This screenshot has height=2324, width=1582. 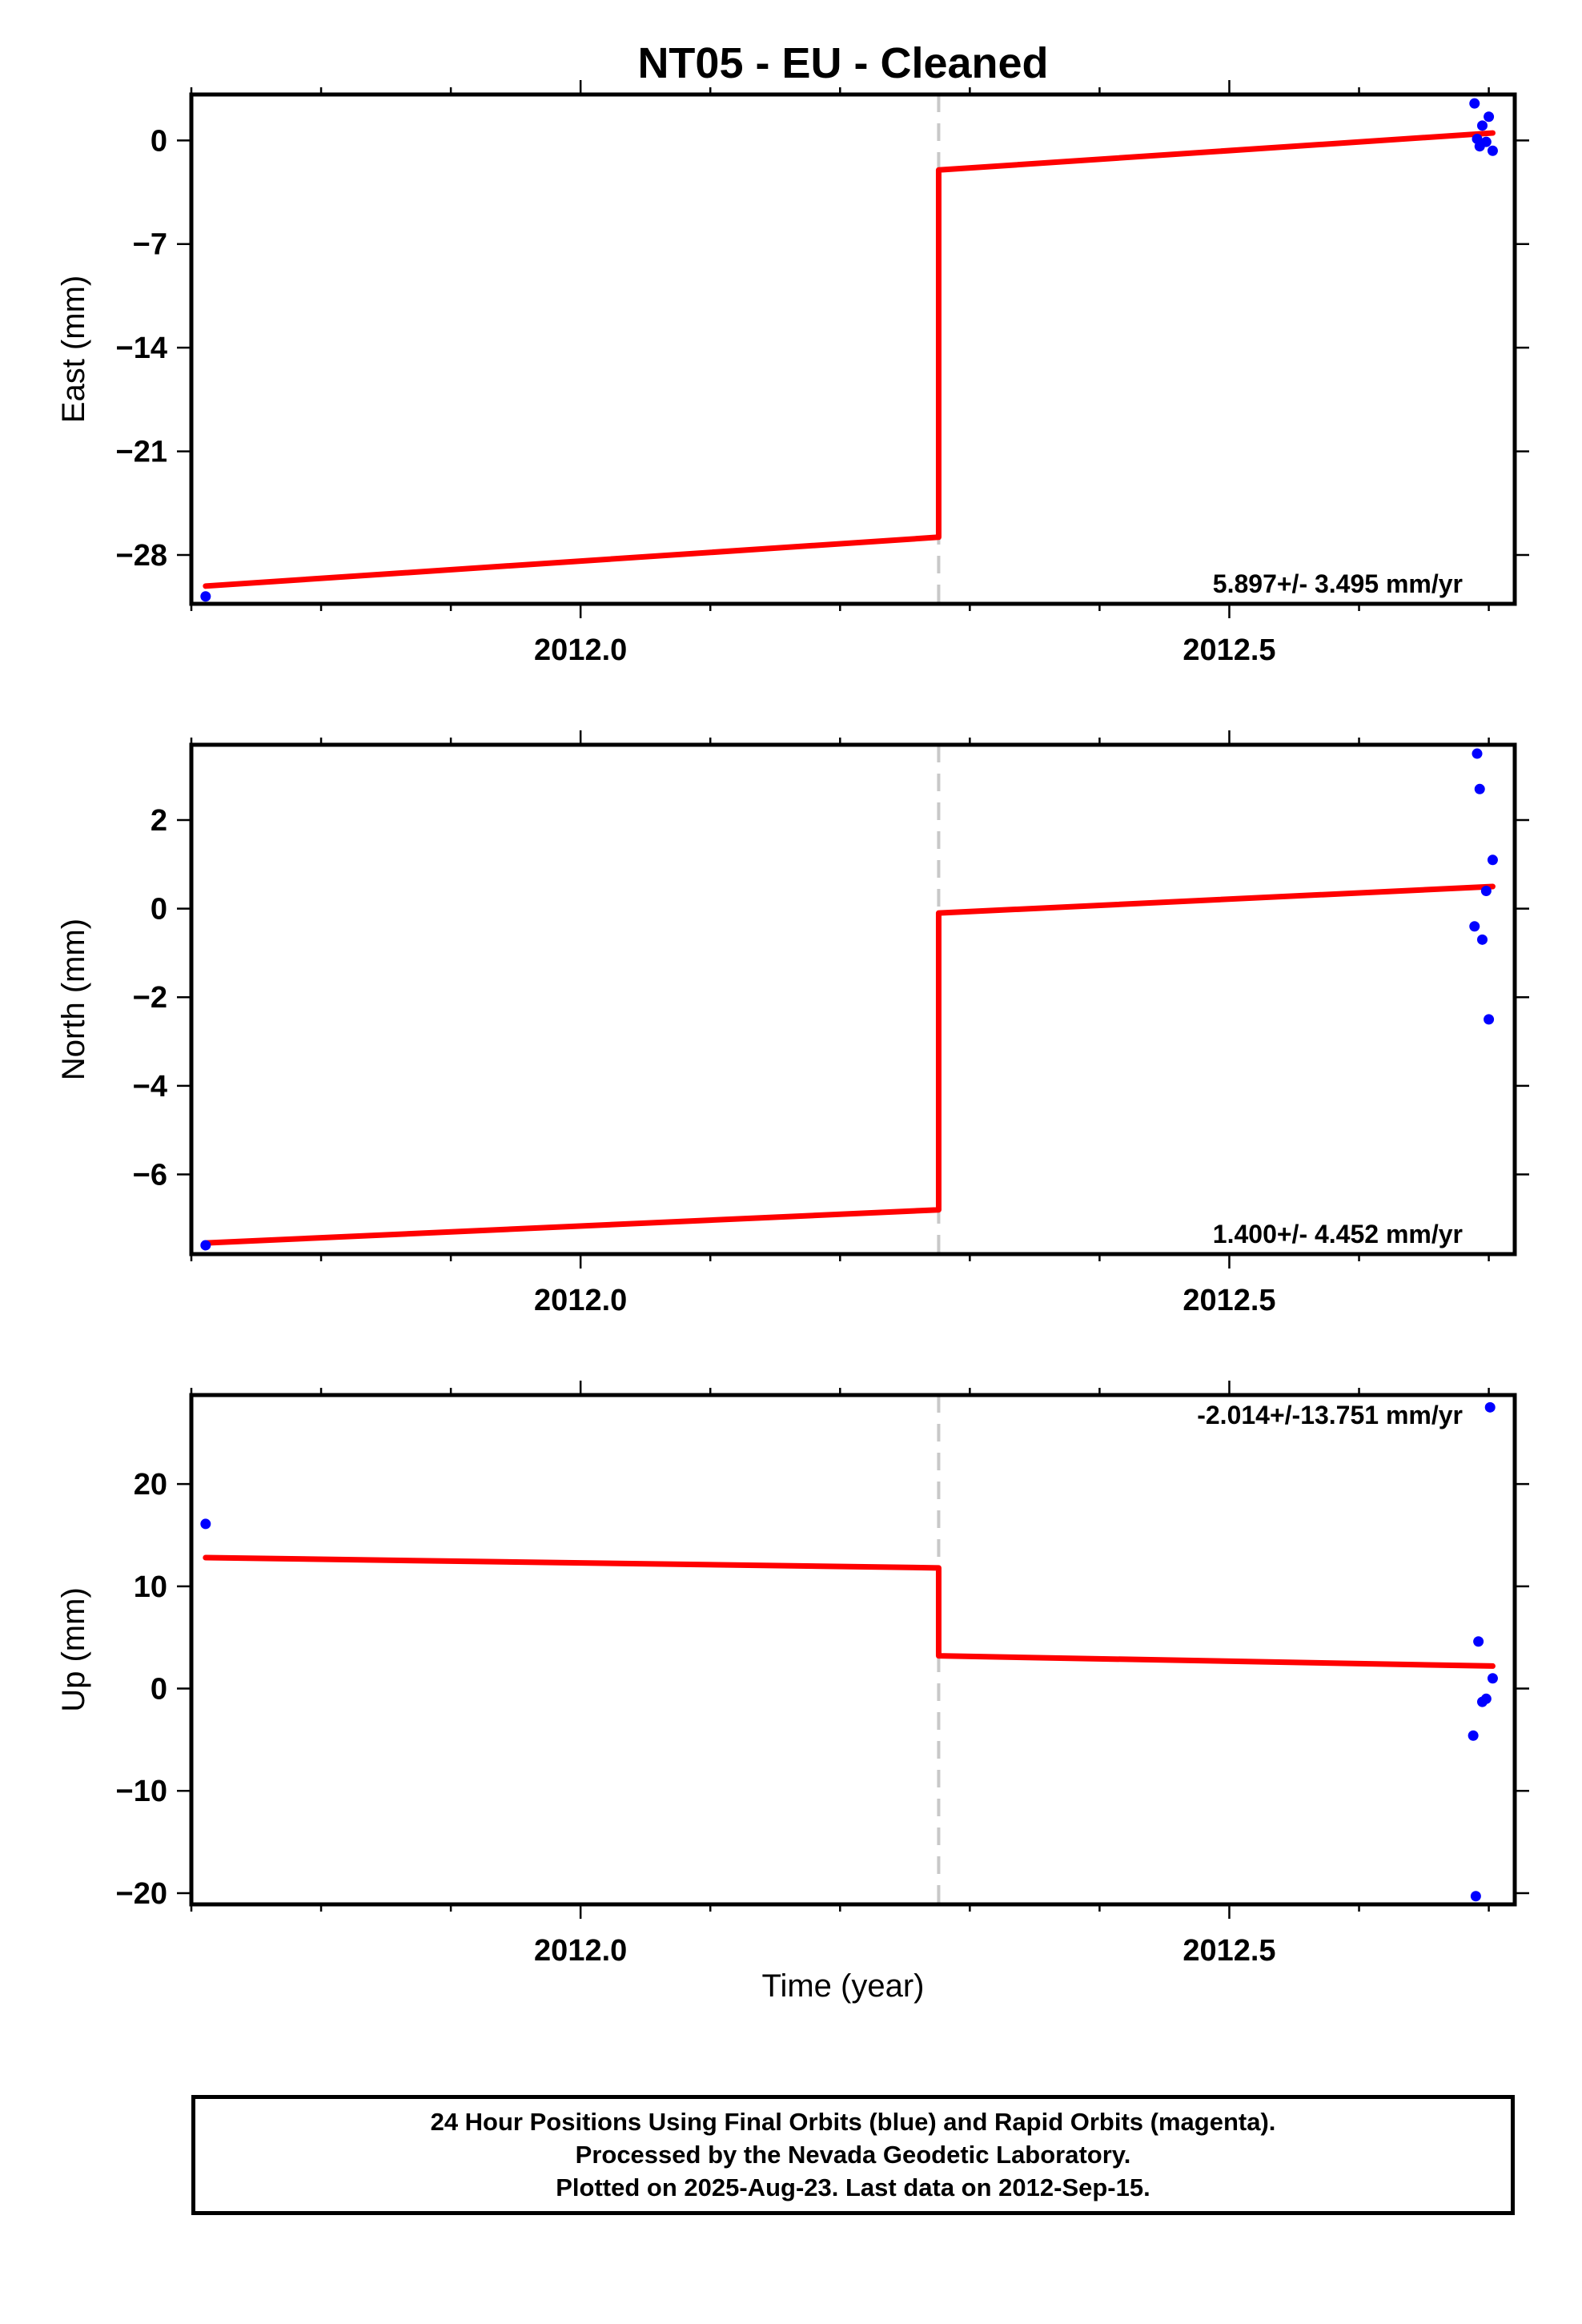 I want to click on up-y-tick-label: 0, so click(x=159, y=1690).